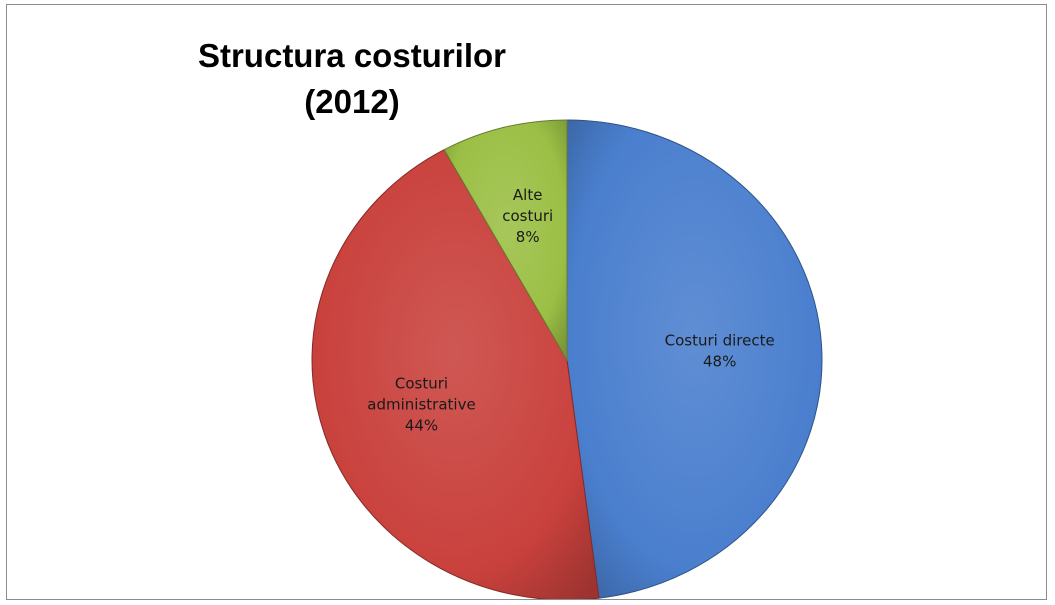 Image resolution: width=1055 pixels, height=605 pixels. Describe the element at coordinates (720, 341) in the screenshot. I see `slice-label-line: Costuri directe` at that location.